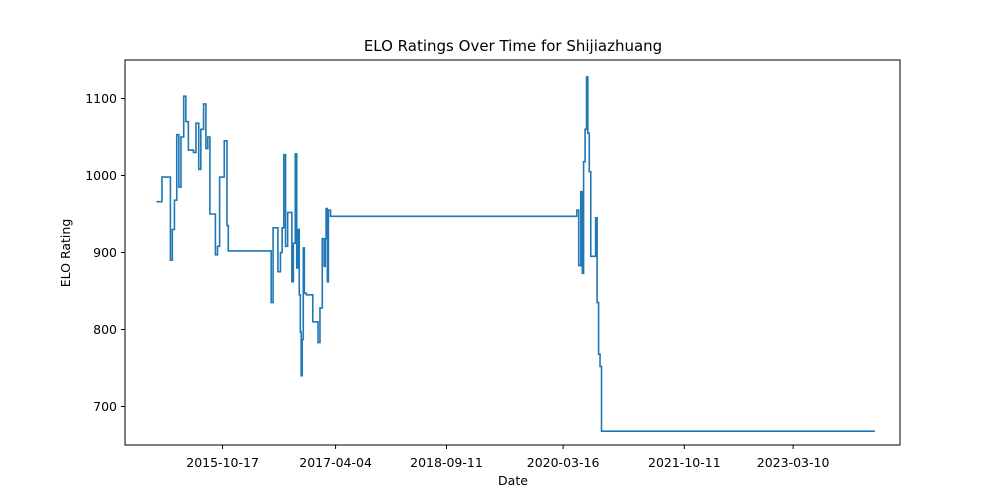 Image resolution: width=1000 pixels, height=500 pixels. What do you see at coordinates (101, 98) in the screenshot?
I see `y-tick-label: 1100` at bounding box center [101, 98].